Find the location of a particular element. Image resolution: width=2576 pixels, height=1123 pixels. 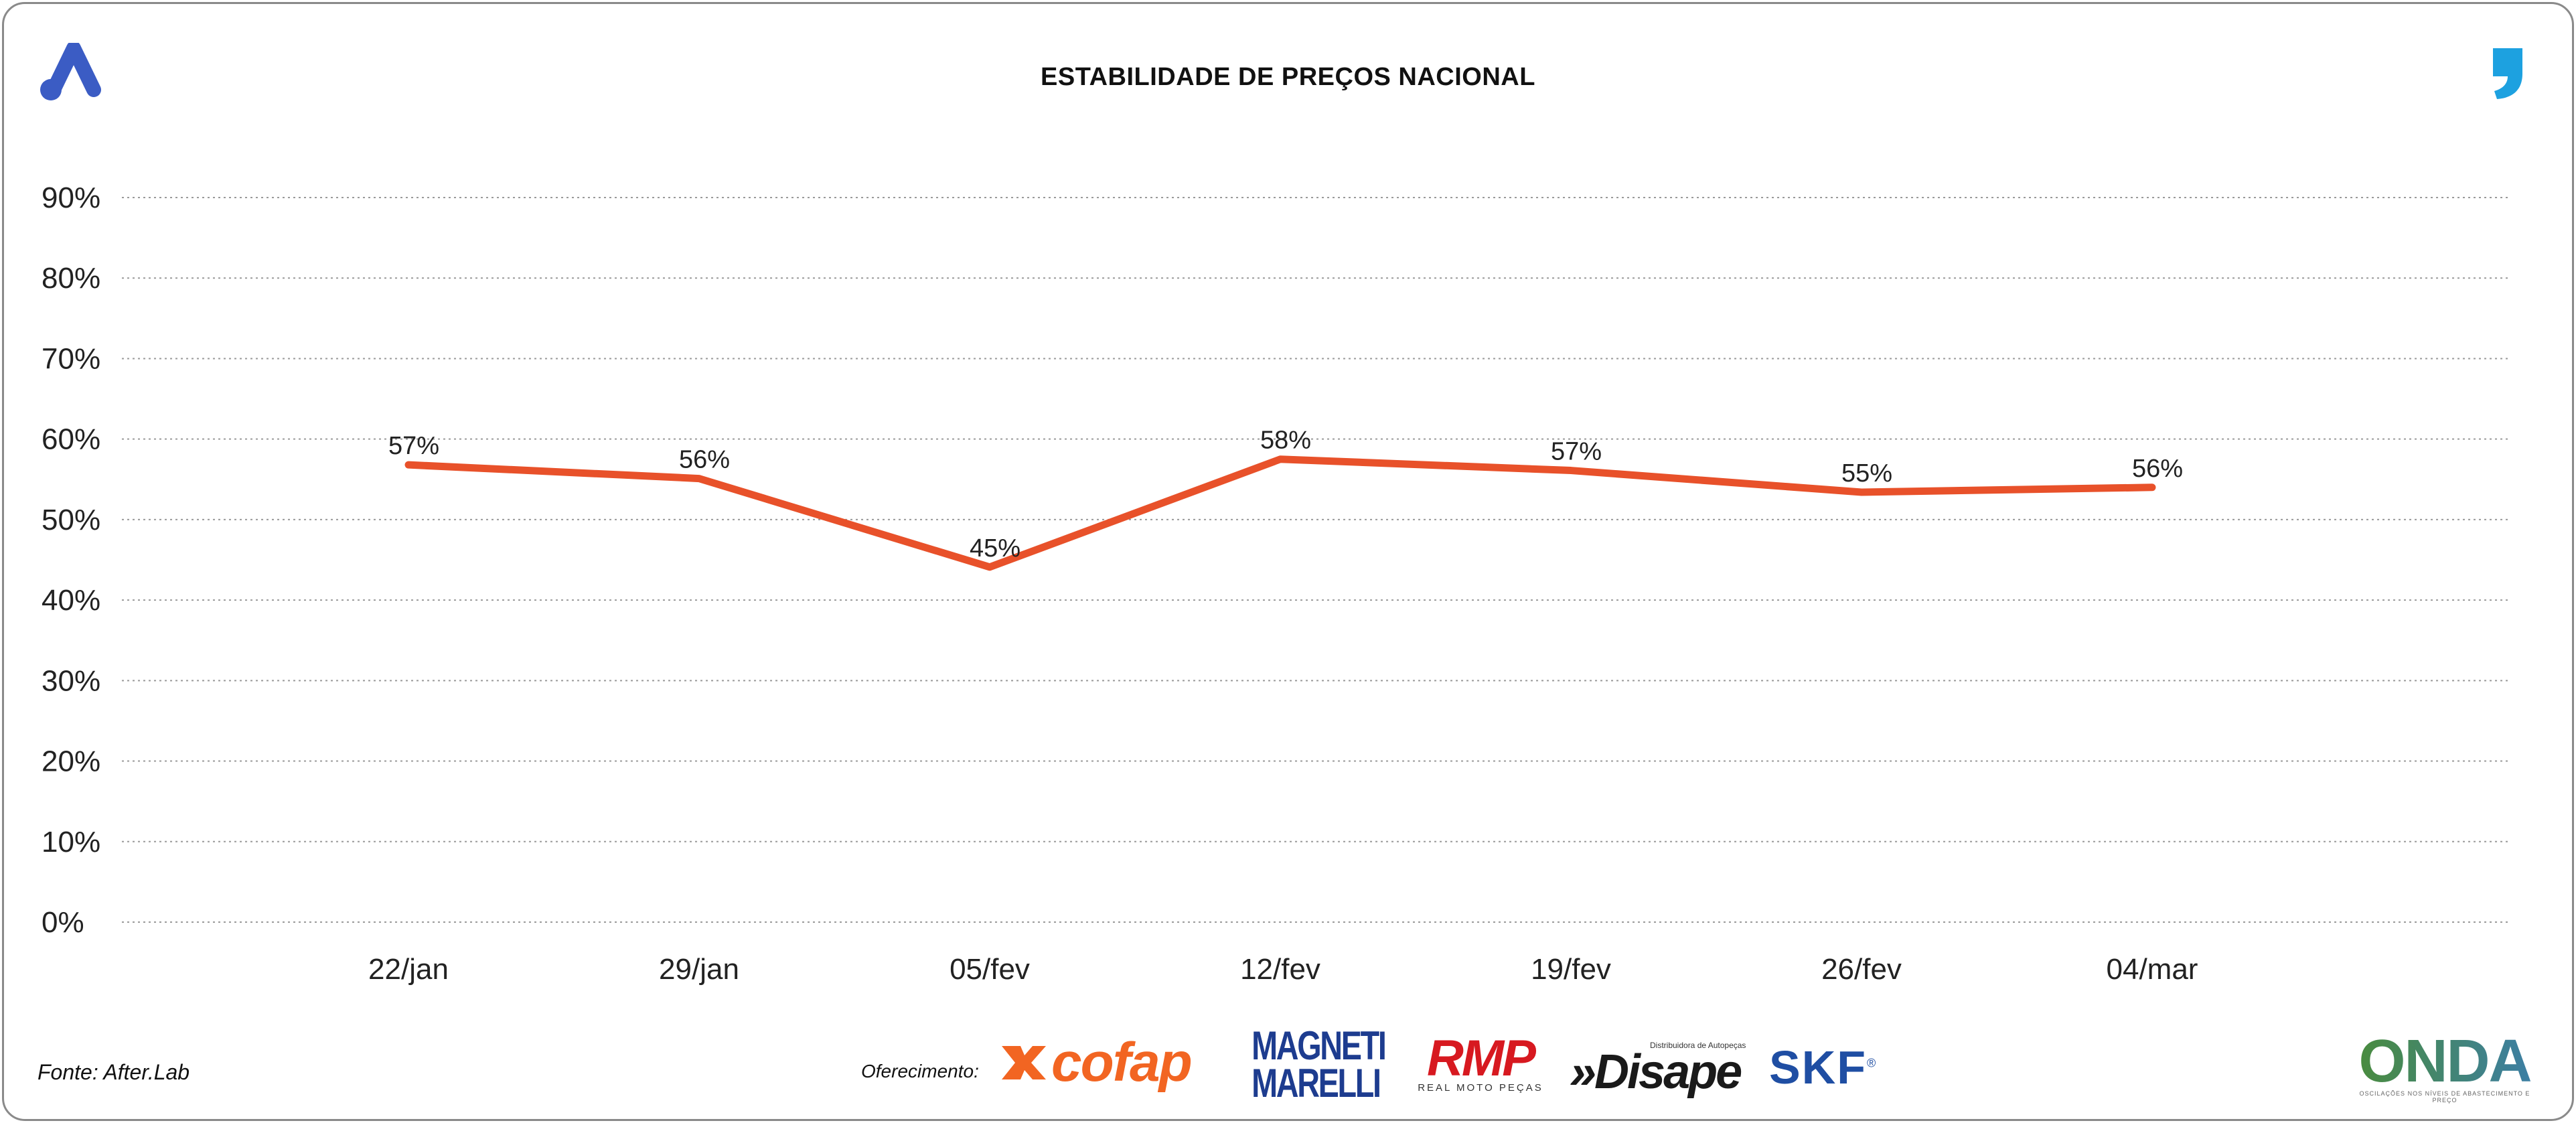

brand-a-logo-icon is located at coordinates (70, 71).